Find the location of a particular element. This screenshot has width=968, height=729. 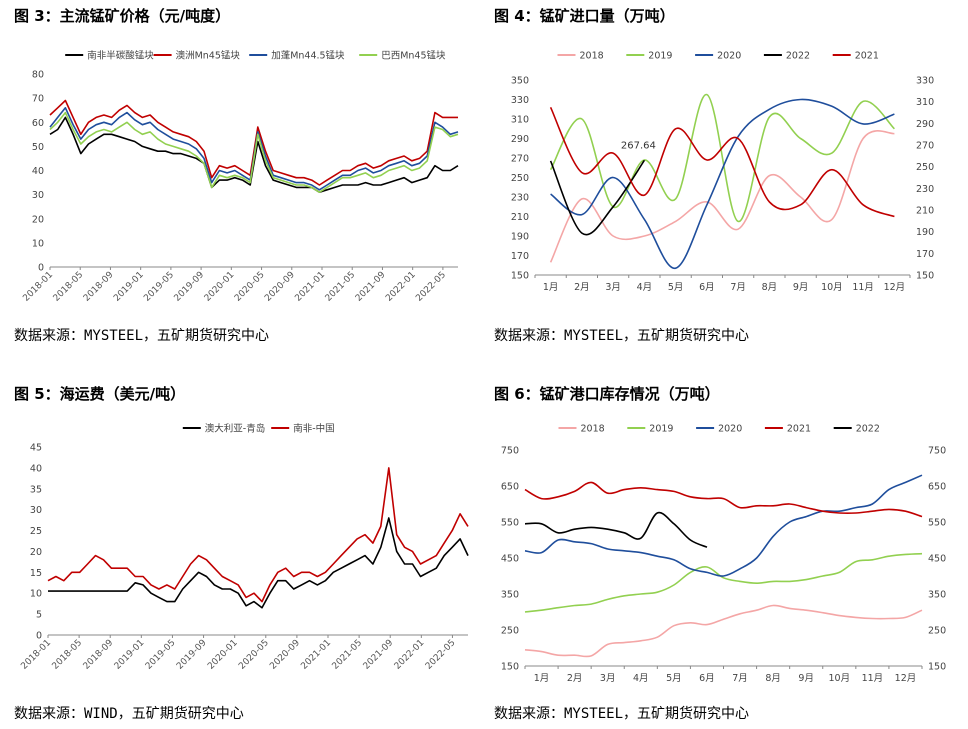

y-tick-label: 35 is located at coordinates (36, 489).